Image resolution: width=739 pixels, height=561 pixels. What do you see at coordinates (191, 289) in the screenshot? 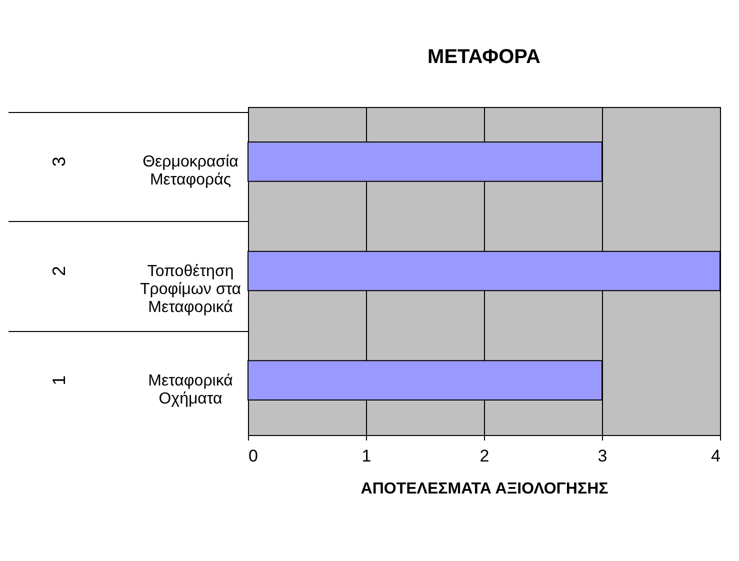
I see `y-tick-label: Τοποθέτηση Τροφίμων στα Μεταφορικά` at bounding box center [191, 289].